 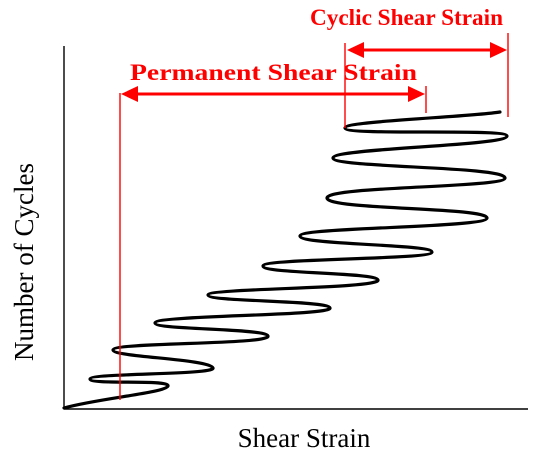 I want to click on cyclic-arrowhead-right, so click(x=498, y=50).